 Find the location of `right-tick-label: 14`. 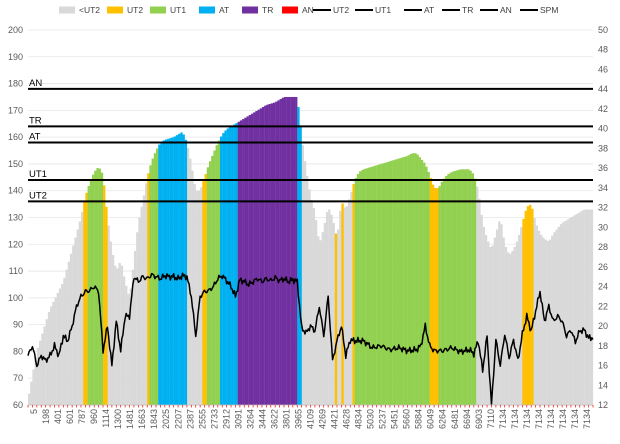

right-tick-label: 14 is located at coordinates (603, 385).